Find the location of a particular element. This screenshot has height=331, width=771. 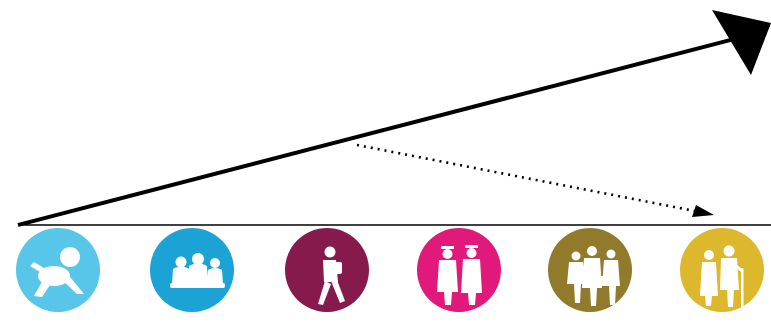

stage-elderly is located at coordinates (722, 270).